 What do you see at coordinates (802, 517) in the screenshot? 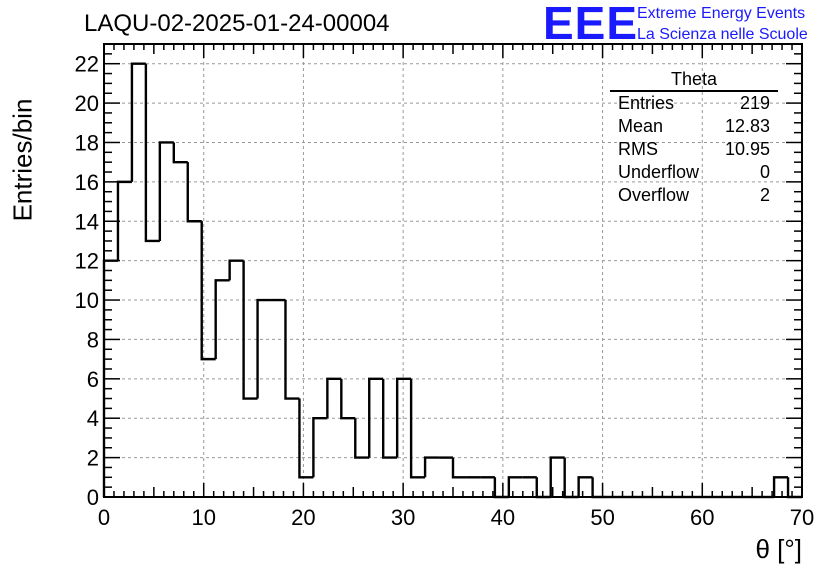
I see `x-tick-label: 70` at bounding box center [802, 517].